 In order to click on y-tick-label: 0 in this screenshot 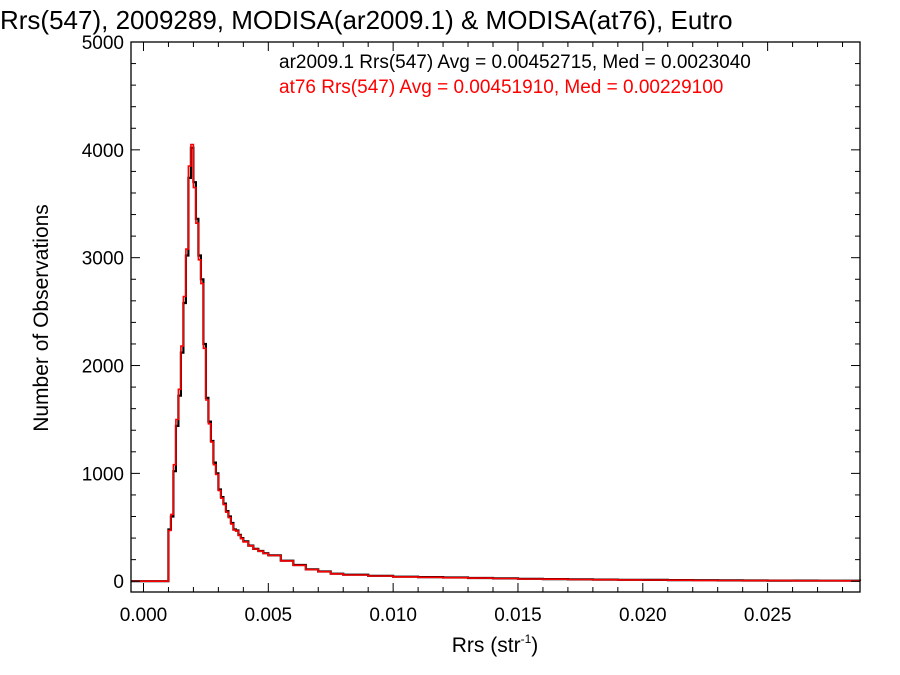, I will do `click(118, 582)`.